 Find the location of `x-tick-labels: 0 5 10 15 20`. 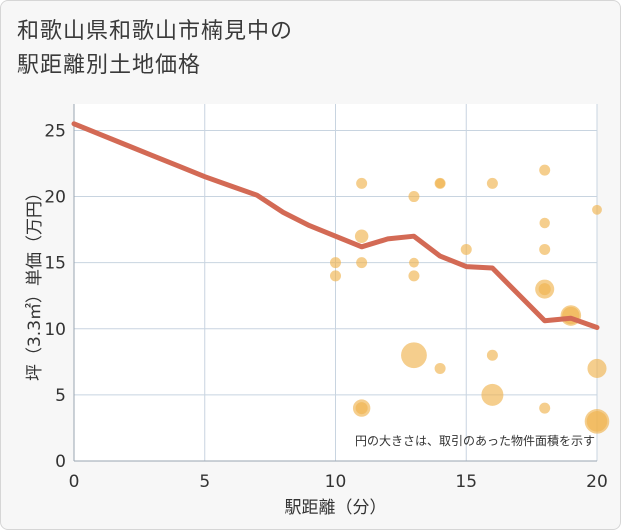

x-tick-labels: 0 5 10 15 20 is located at coordinates (338, 482).